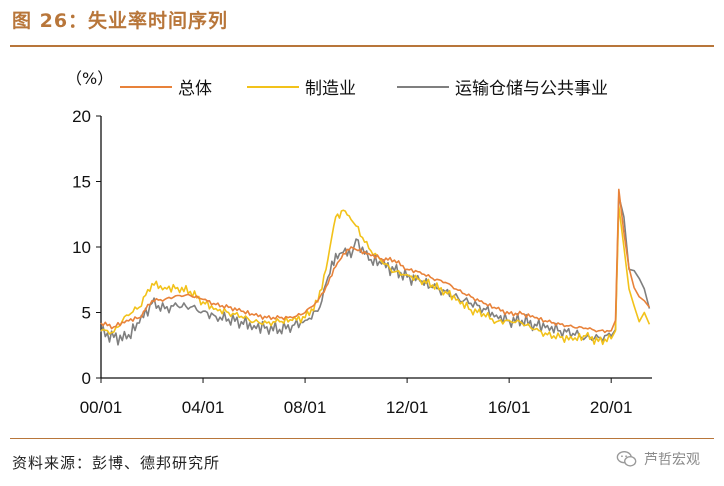  What do you see at coordinates (407, 407) in the screenshot?
I see `x-tick-label: 12/01` at bounding box center [407, 407].